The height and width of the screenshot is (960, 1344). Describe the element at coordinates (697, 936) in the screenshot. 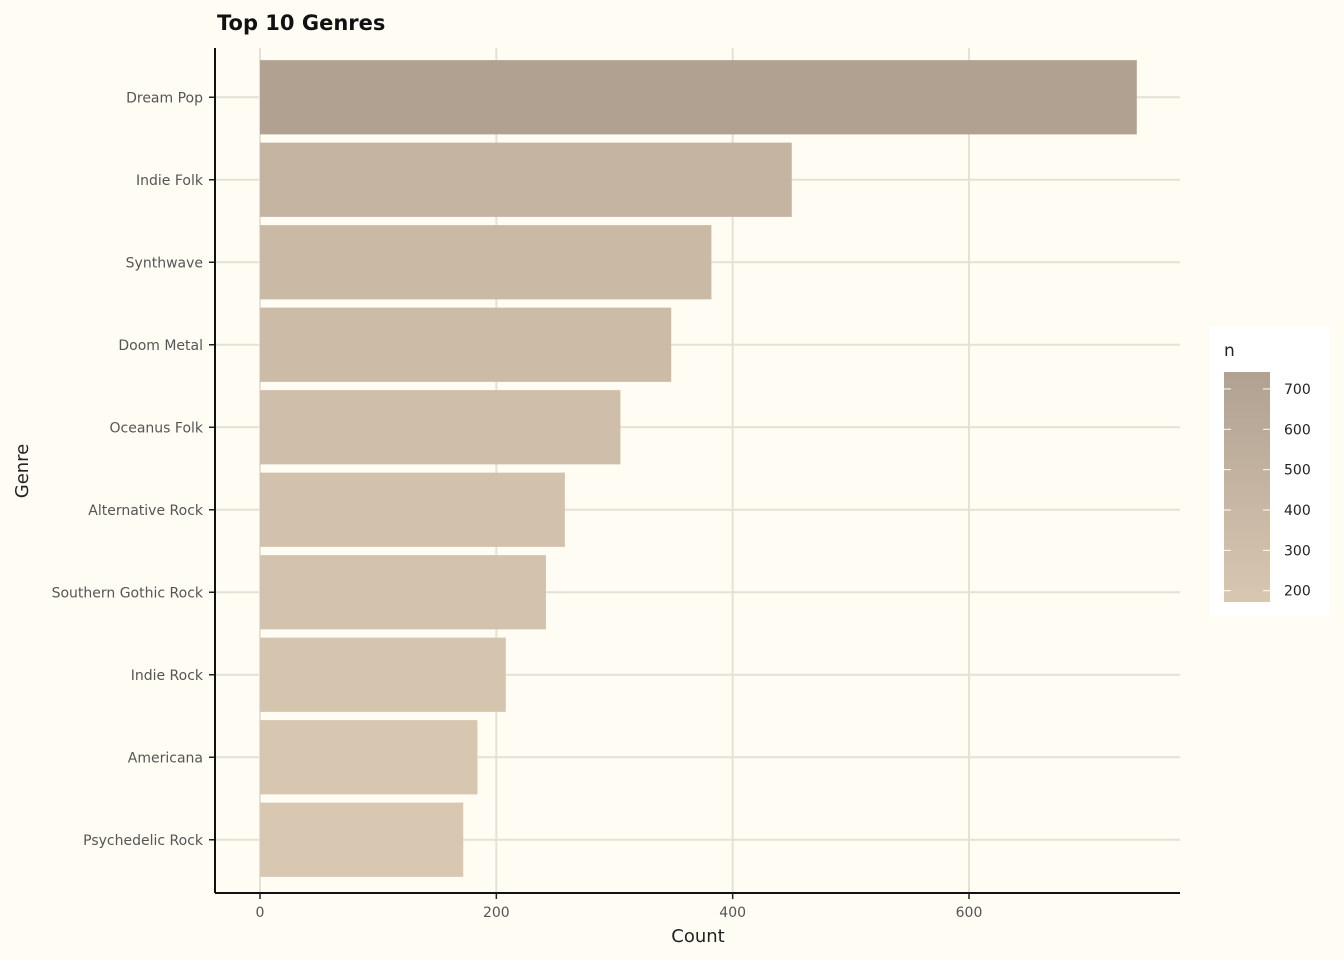

I see `x-axis-title: Count` at that location.